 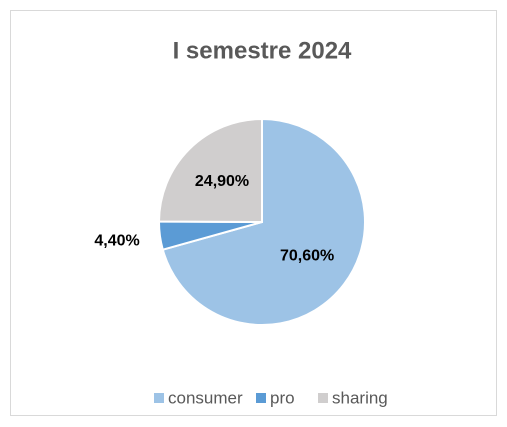 What do you see at coordinates (307, 255) in the screenshot?
I see `data-label: 70,60%` at bounding box center [307, 255].